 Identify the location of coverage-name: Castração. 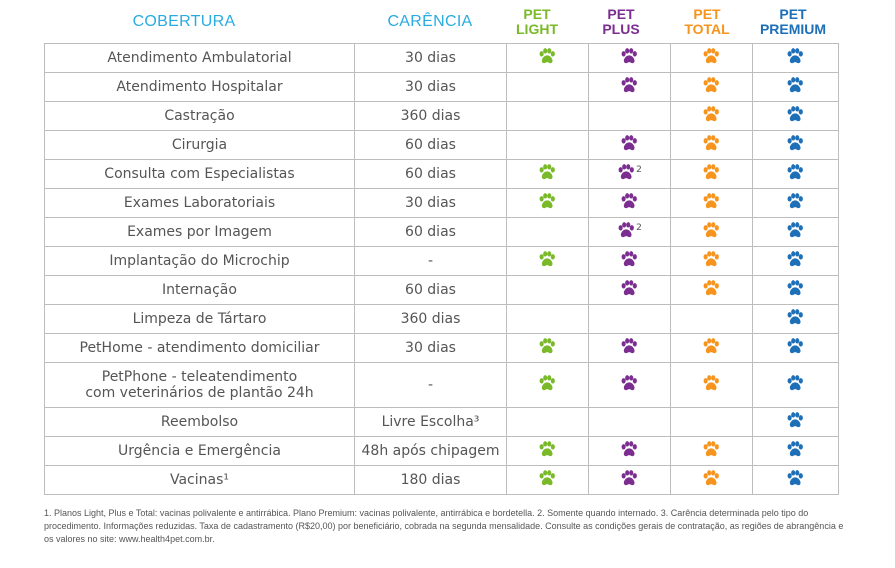
(199, 116).